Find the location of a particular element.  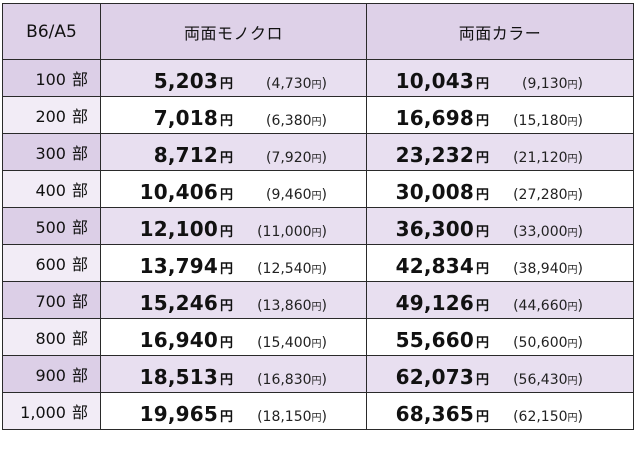

quantity-value: 700 is located at coordinates (50, 301).